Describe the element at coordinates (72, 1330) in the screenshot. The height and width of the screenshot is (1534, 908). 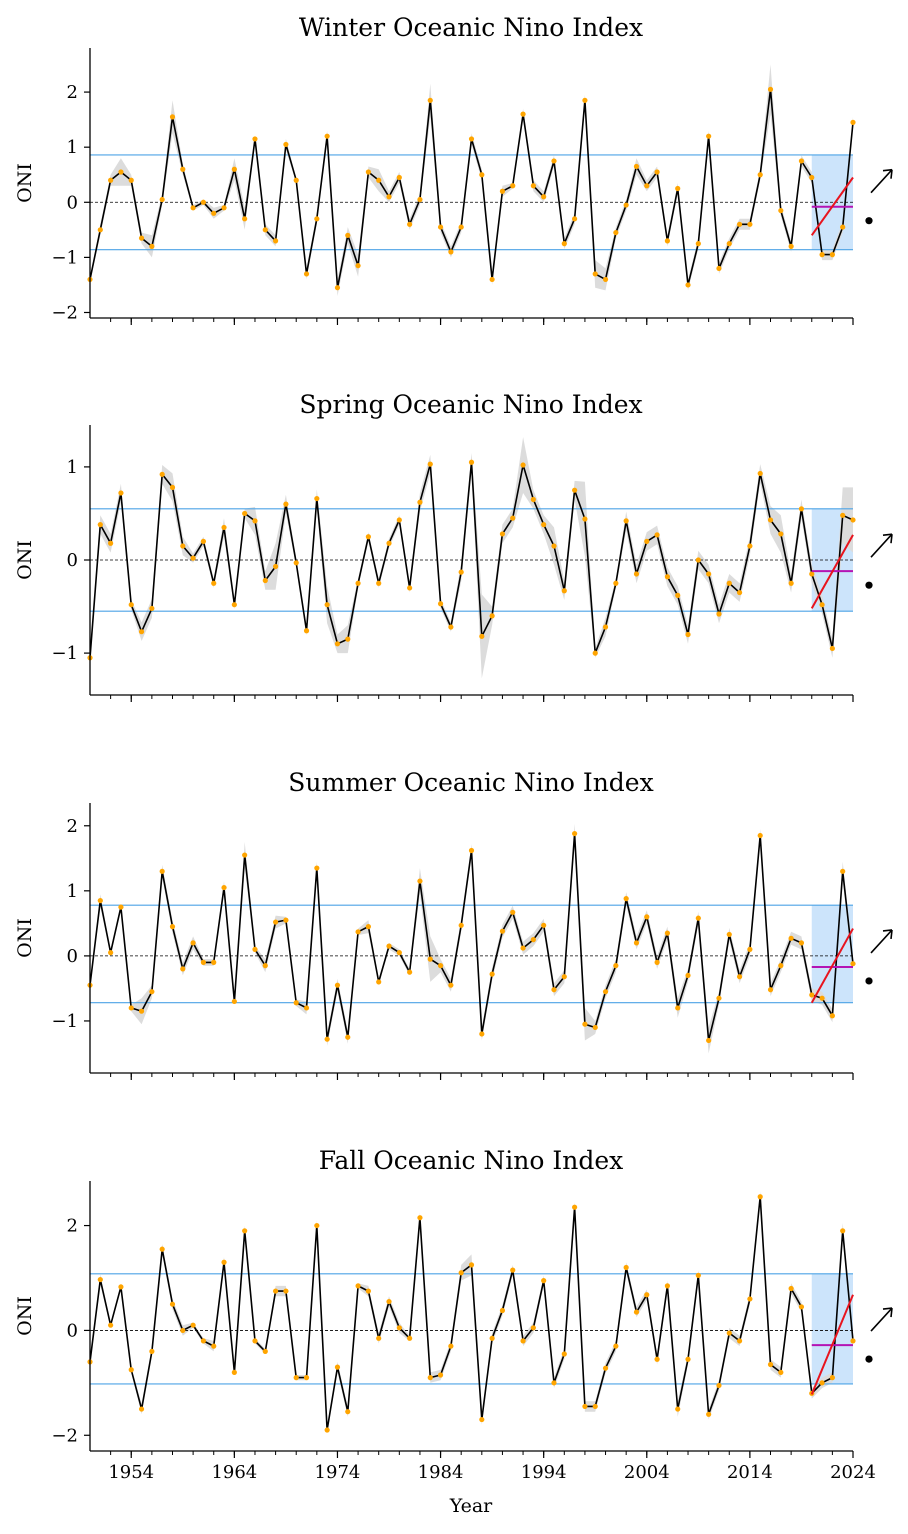
I see `y-tick-label: 0` at that location.